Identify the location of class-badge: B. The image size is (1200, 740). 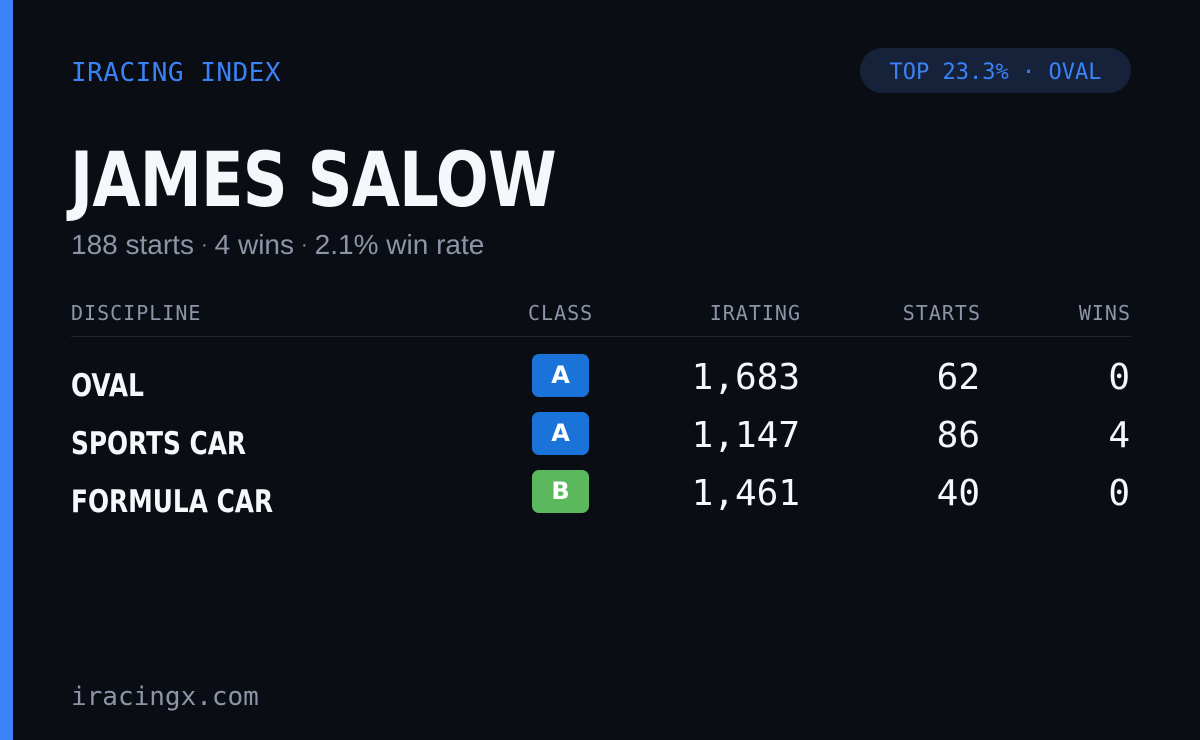
(560, 491).